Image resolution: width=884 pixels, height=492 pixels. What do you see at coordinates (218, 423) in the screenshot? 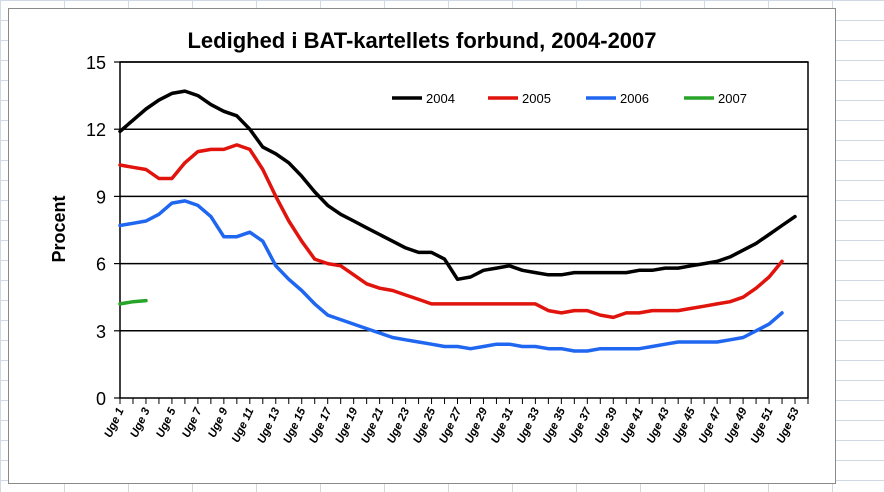
I see `x-tick-label: Uge 9` at bounding box center [218, 423].